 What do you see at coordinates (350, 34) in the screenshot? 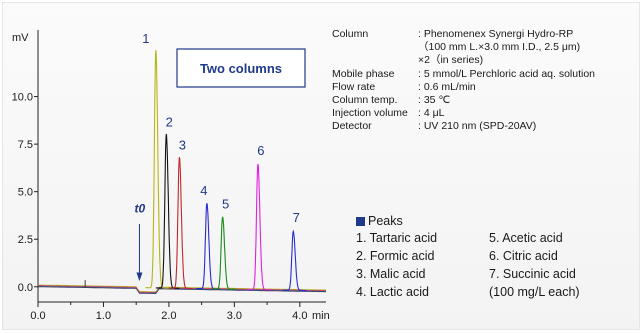
I see `condition-label: Column` at bounding box center [350, 34].